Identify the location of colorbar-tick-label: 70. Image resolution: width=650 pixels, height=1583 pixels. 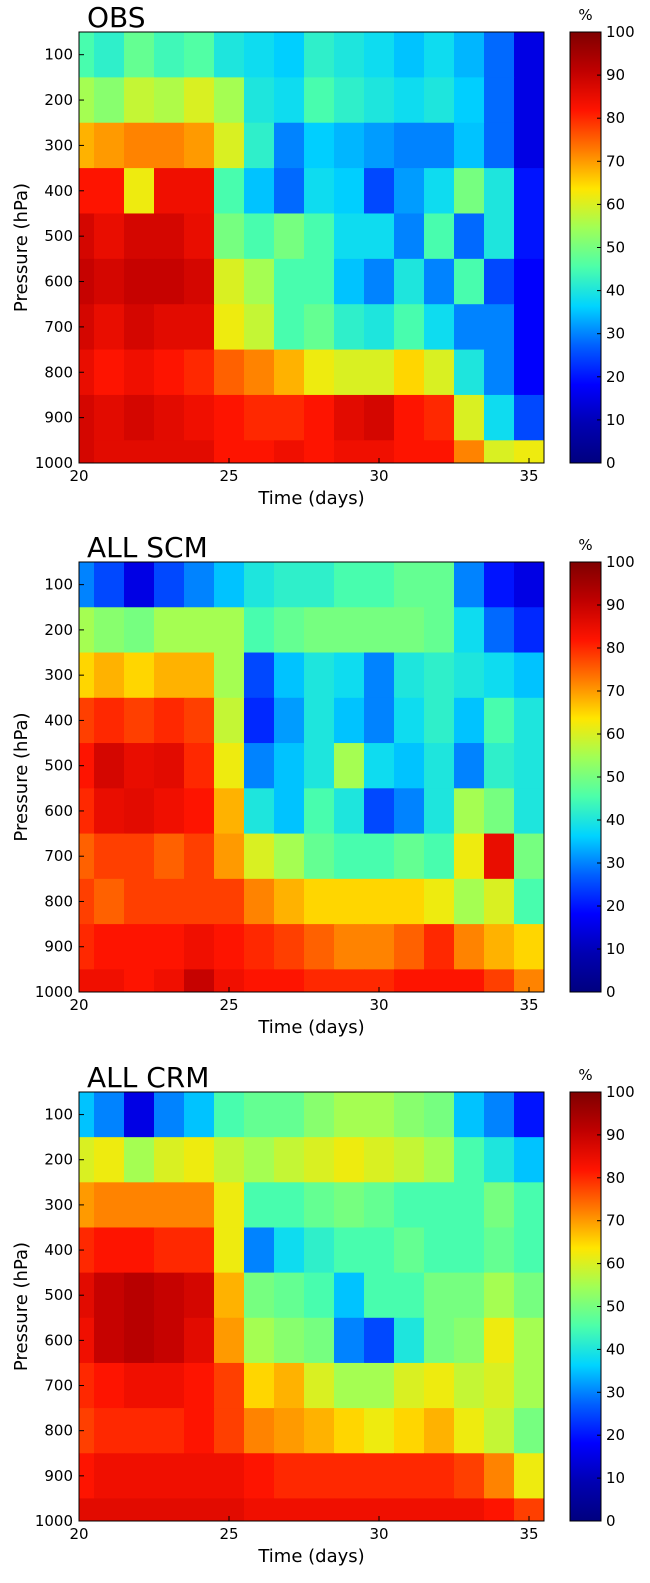
(615, 161).